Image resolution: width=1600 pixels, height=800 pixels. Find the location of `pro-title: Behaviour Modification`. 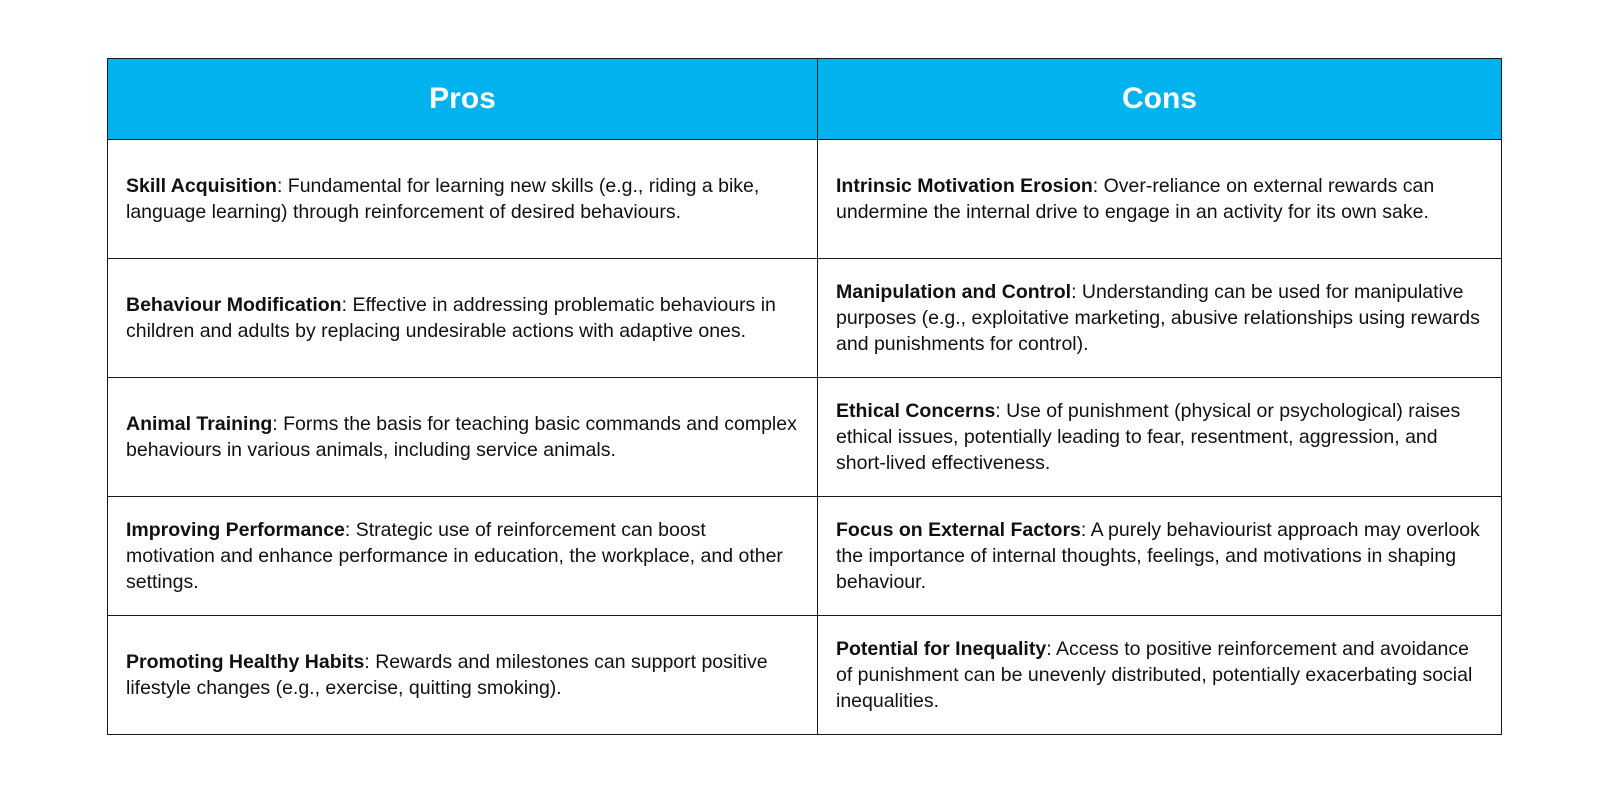

pro-title: Behaviour Modification is located at coordinates (234, 305).